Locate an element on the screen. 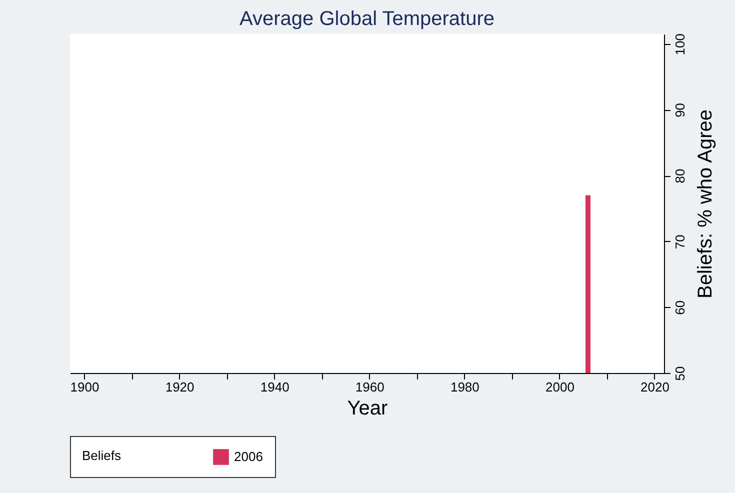 Image resolution: width=735 pixels, height=493 pixels. x-tick-label: 2000 is located at coordinates (559, 387).